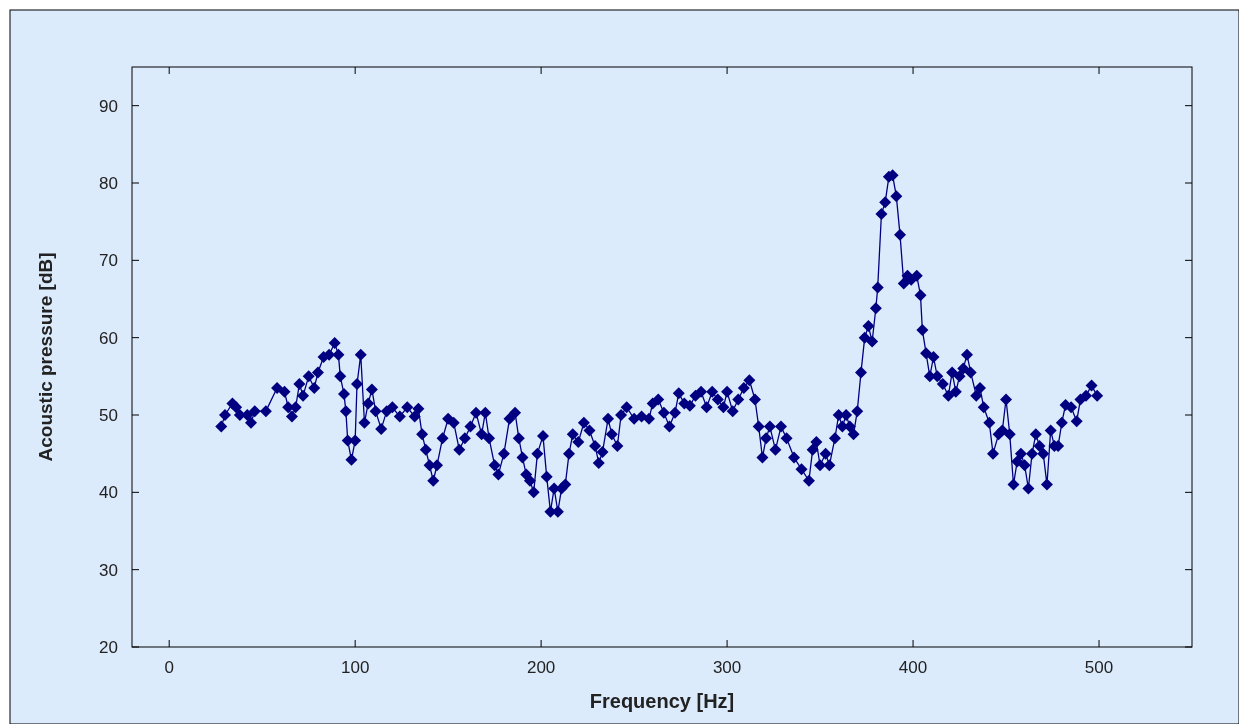 This screenshot has width=1239, height=724. I want to click on x-axis-title: Frequency [Hz], so click(662, 701).